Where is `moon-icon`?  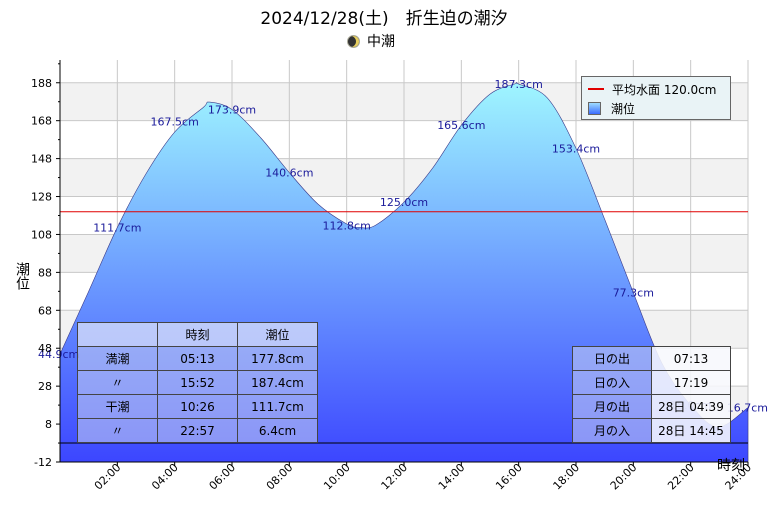
moon-icon is located at coordinates (353, 41).